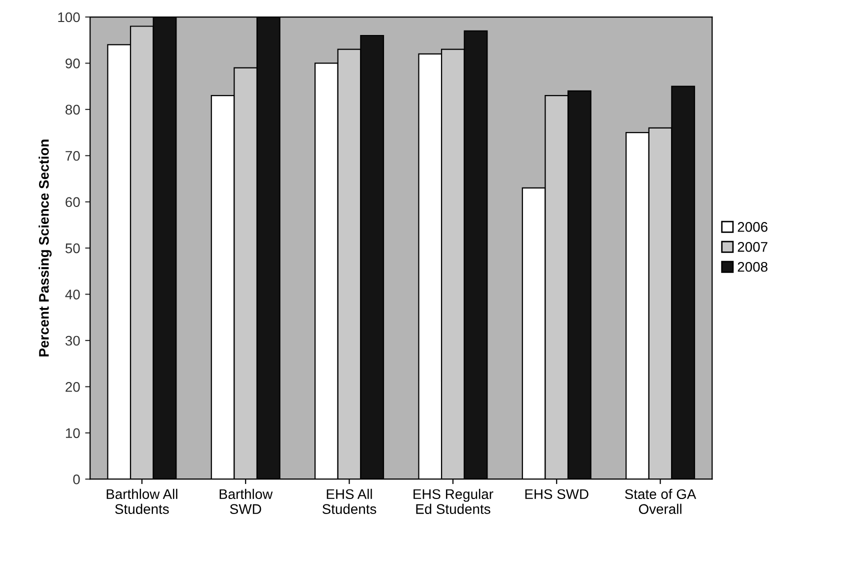  I want to click on y-axis-title: Percent Passing Science Section, so click(45, 248).